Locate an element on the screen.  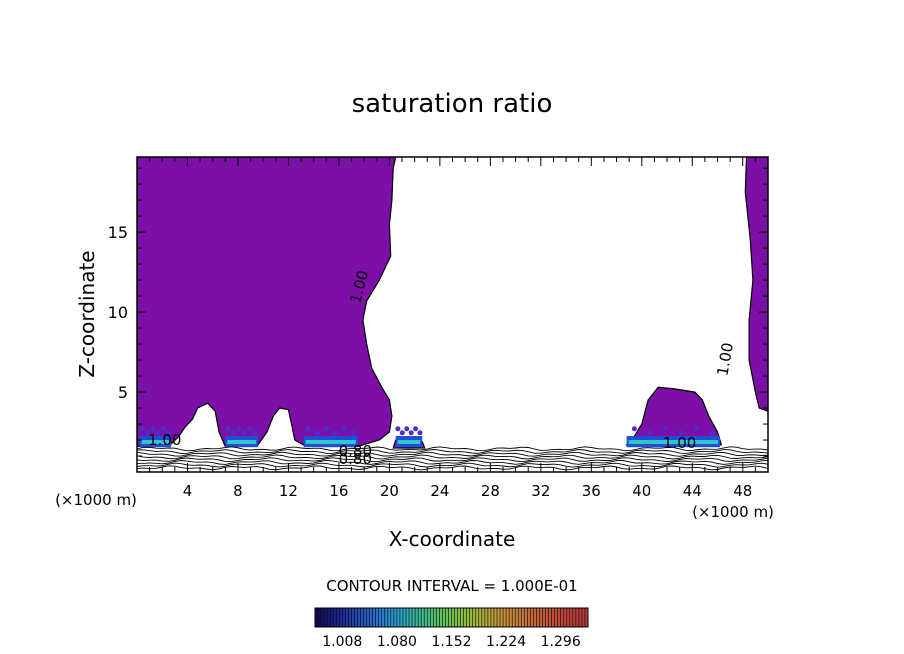
x-tick-label: 20 is located at coordinates (389, 491).